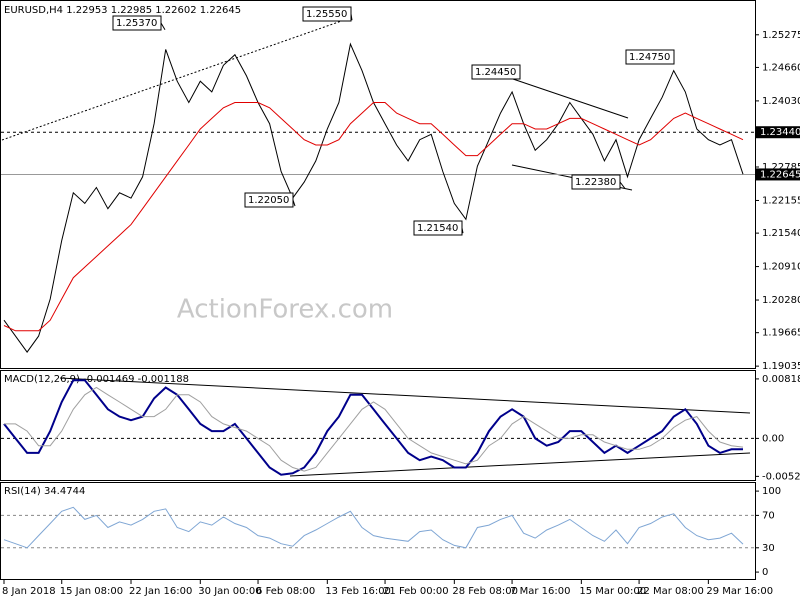 This screenshot has width=800, height=600. Describe the element at coordinates (358, 591) in the screenshot. I see `x-tick-label: 13 Feb 16:00` at that location.